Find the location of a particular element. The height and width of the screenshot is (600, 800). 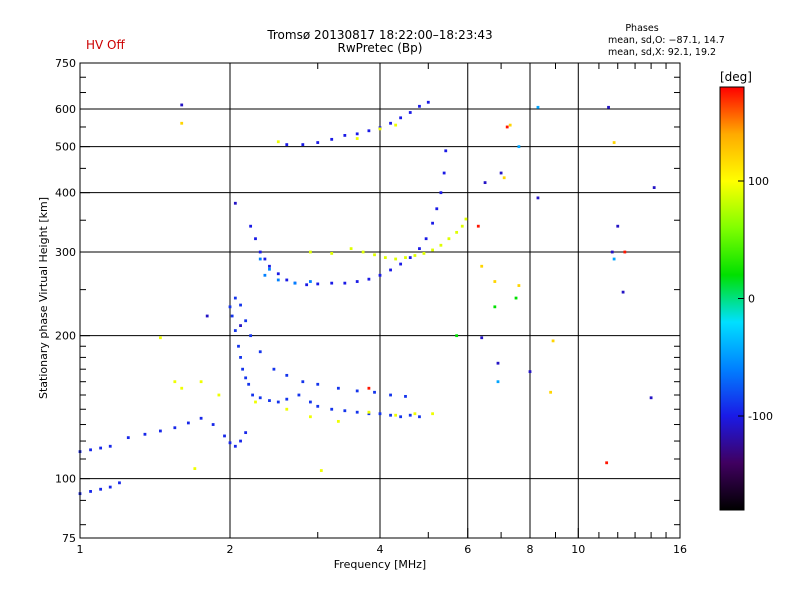

y-tick-label: 75 is located at coordinates (69, 538).